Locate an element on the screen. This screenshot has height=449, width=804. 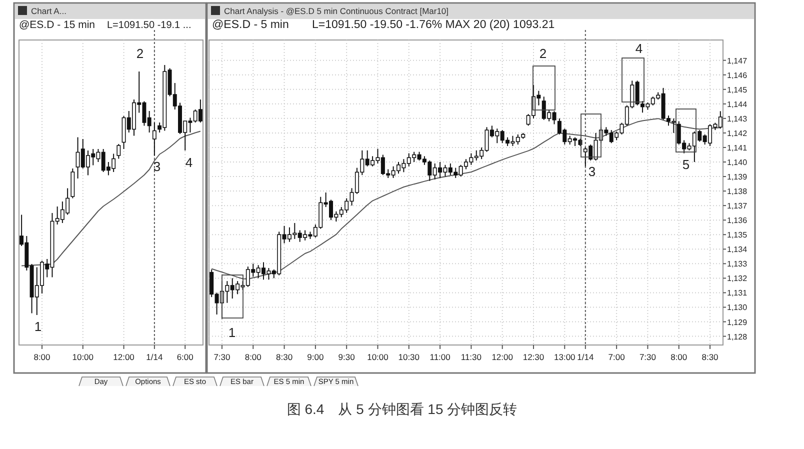
y-tick-label: 1,129 is located at coordinates (737, 322).